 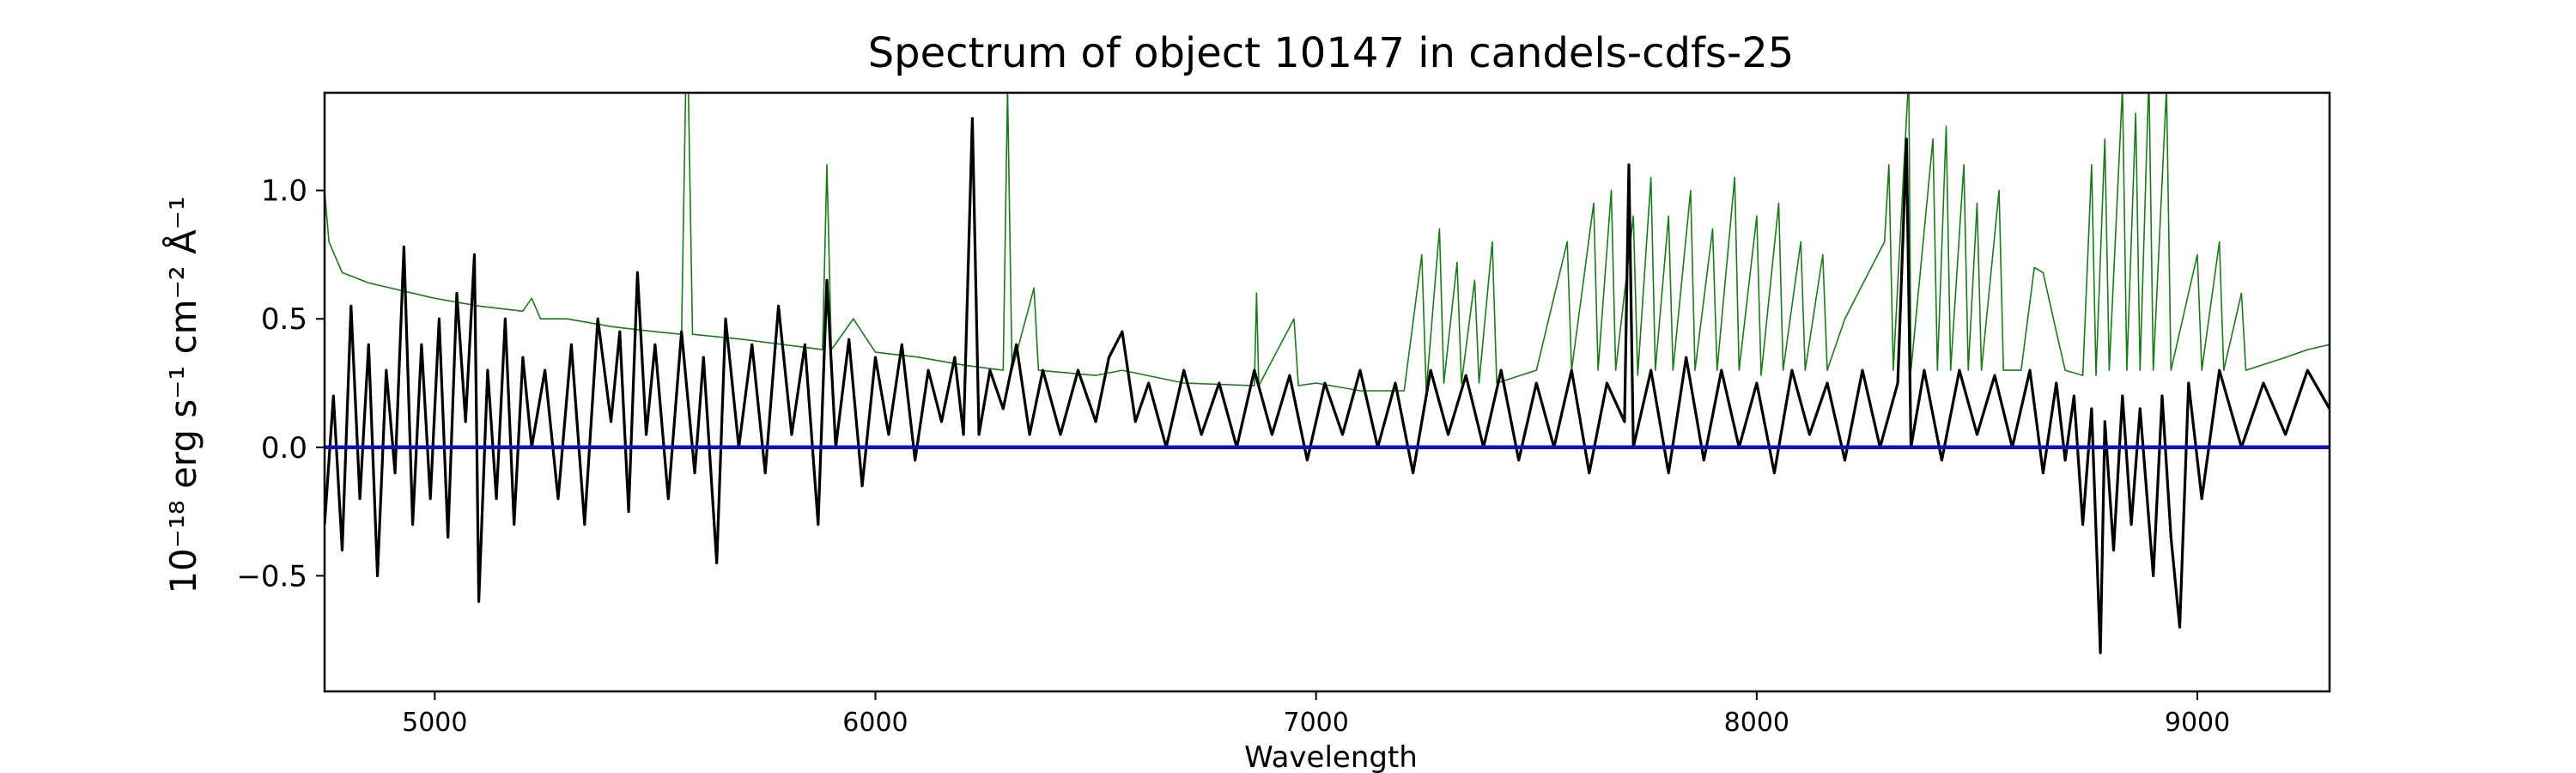 What do you see at coordinates (2197, 723) in the screenshot?
I see `x-tick-label: 9000` at bounding box center [2197, 723].